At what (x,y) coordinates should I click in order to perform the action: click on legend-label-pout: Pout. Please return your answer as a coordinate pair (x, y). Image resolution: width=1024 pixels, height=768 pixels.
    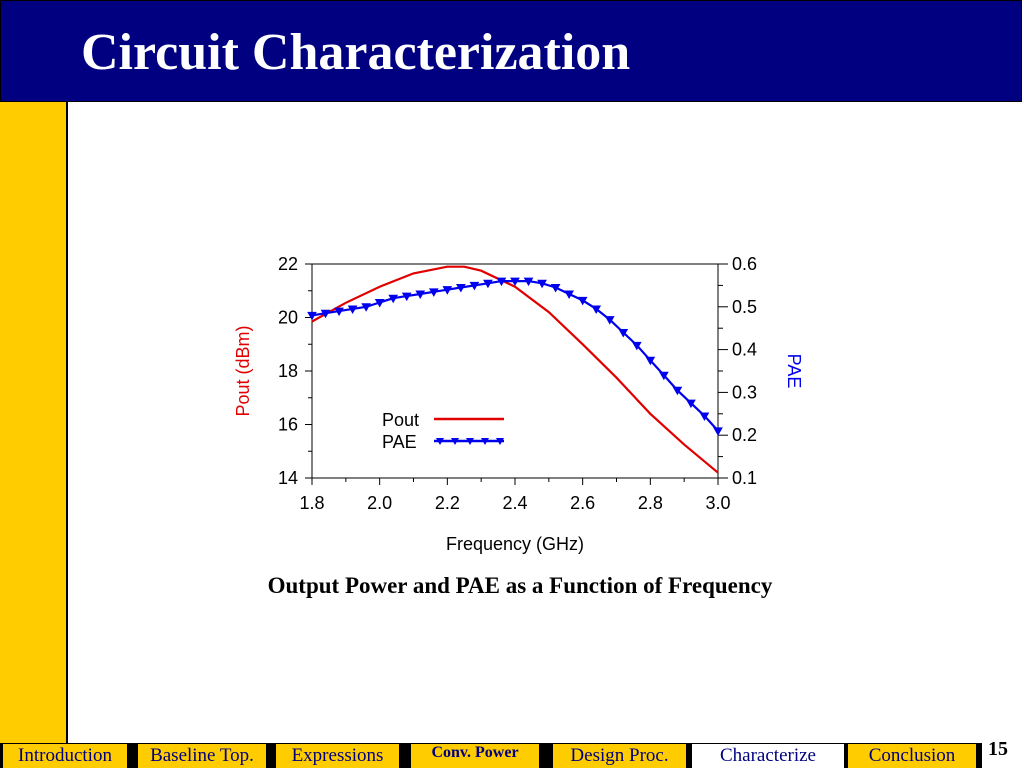
    Looking at the image, I should click on (400, 420).